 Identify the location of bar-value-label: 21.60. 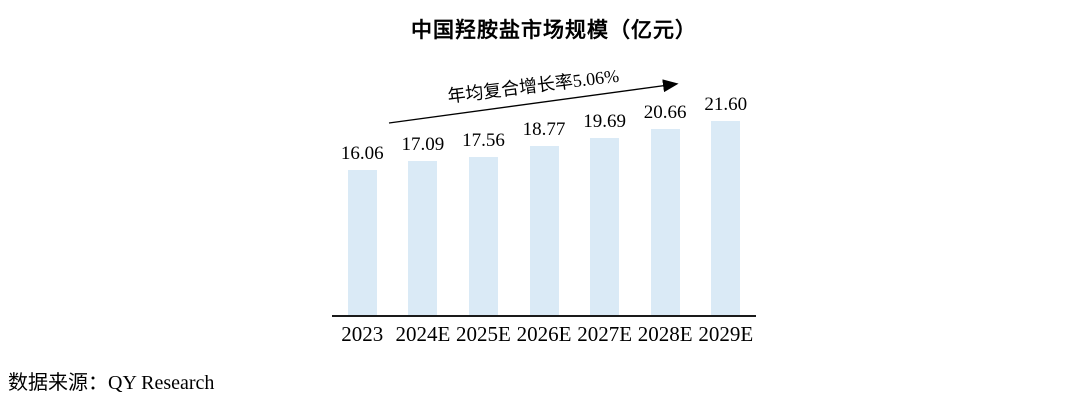
(726, 104).